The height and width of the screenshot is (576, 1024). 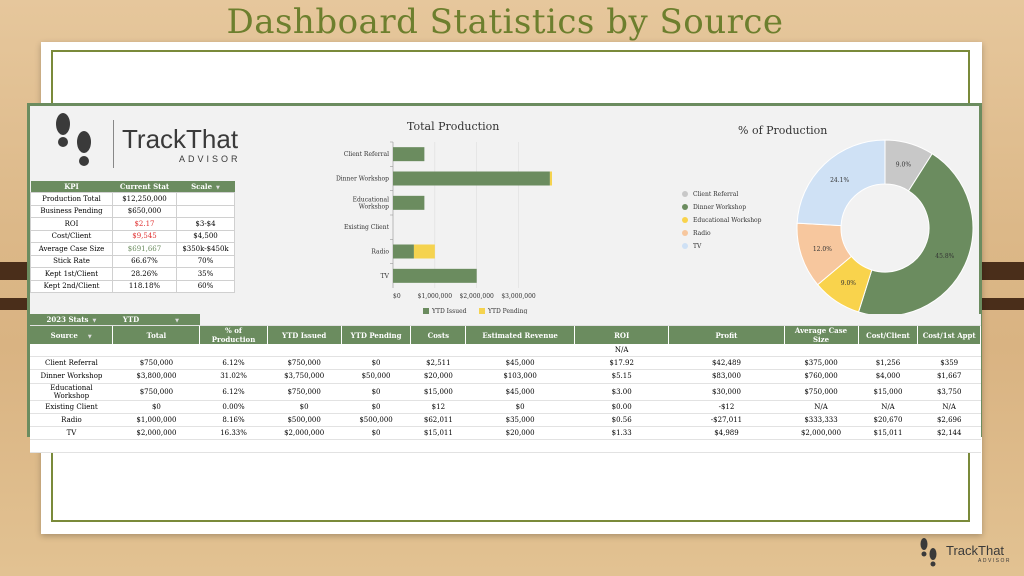 What do you see at coordinates (205, 224) in the screenshot?
I see `kpi-cell-scale: $3-$4` at bounding box center [205, 224].